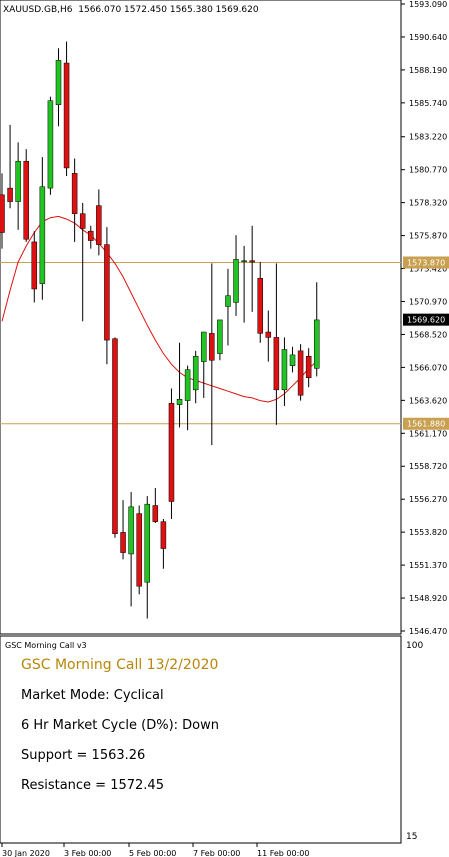  What do you see at coordinates (428, 400) in the screenshot?
I see `y-tick-label: 1563.620` at bounding box center [428, 400].